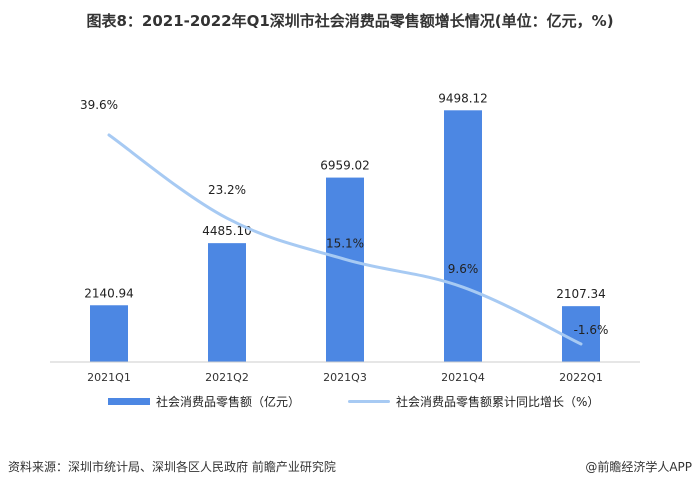 Image resolution: width=700 pixels, height=483 pixels. Describe the element at coordinates (581, 294) in the screenshot. I see `bar-value-label: 2107.34` at that location.